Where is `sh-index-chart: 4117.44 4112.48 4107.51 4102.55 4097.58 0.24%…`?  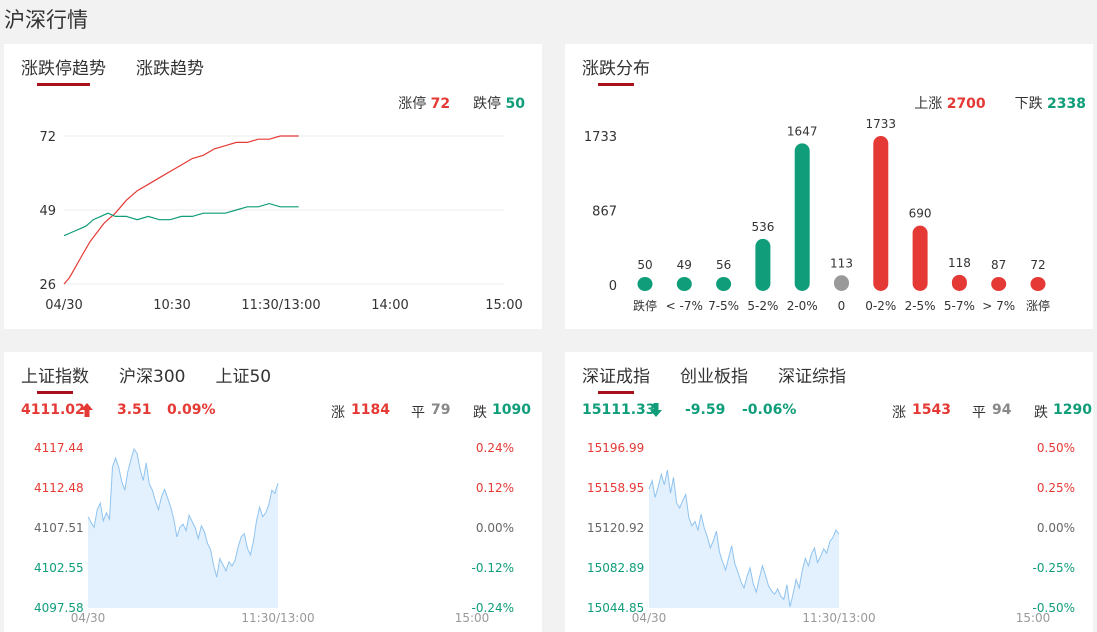 sh-index-chart: 4117.44 4112.48 4107.51 4102.55 4097.58 0.24%… is located at coordinates (274, 533).